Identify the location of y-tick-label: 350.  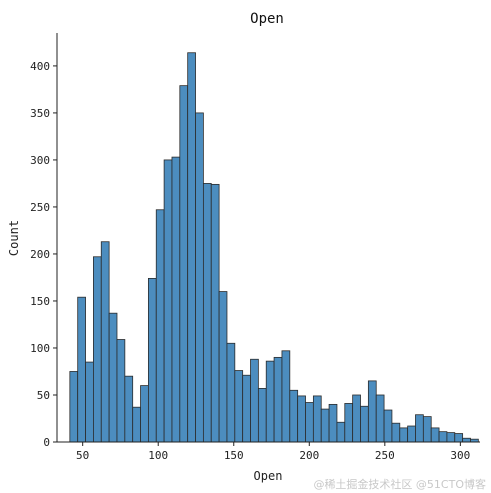
(40, 113).